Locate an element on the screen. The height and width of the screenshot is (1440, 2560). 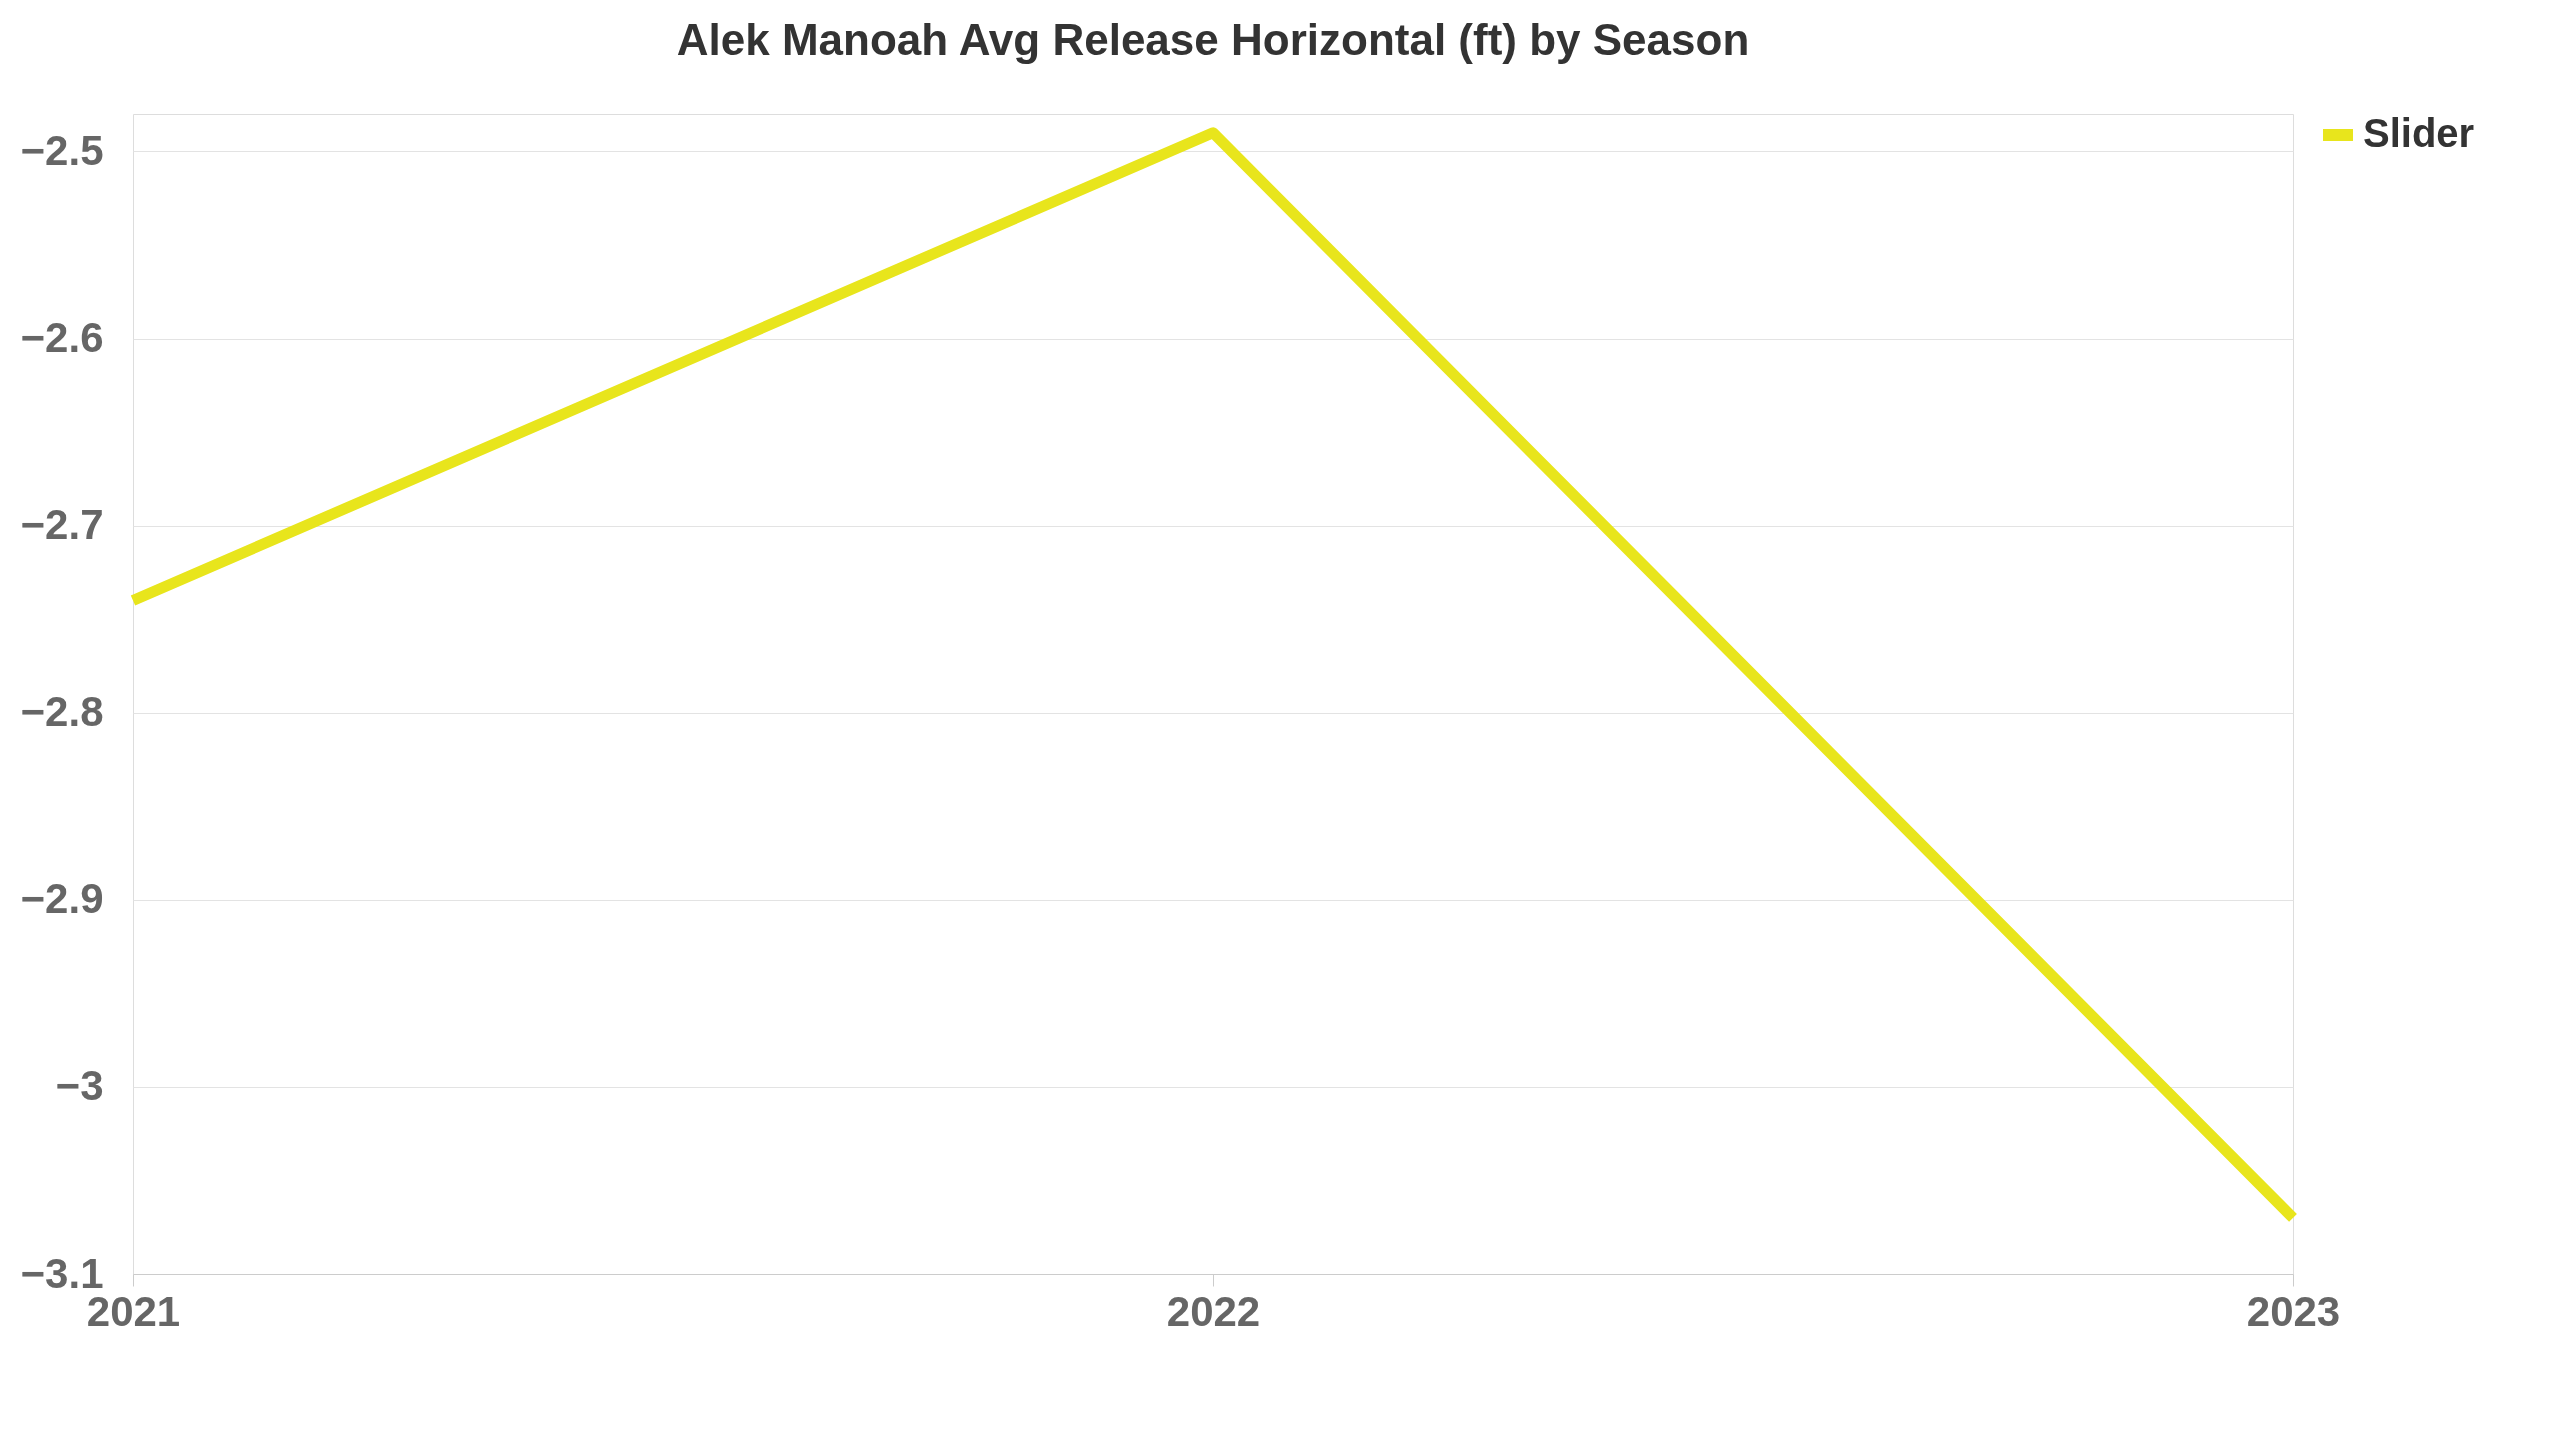
chart-title: Alek Manoah Avg Release Horizontal (ft) by Season is located at coordinates (1213, 39).